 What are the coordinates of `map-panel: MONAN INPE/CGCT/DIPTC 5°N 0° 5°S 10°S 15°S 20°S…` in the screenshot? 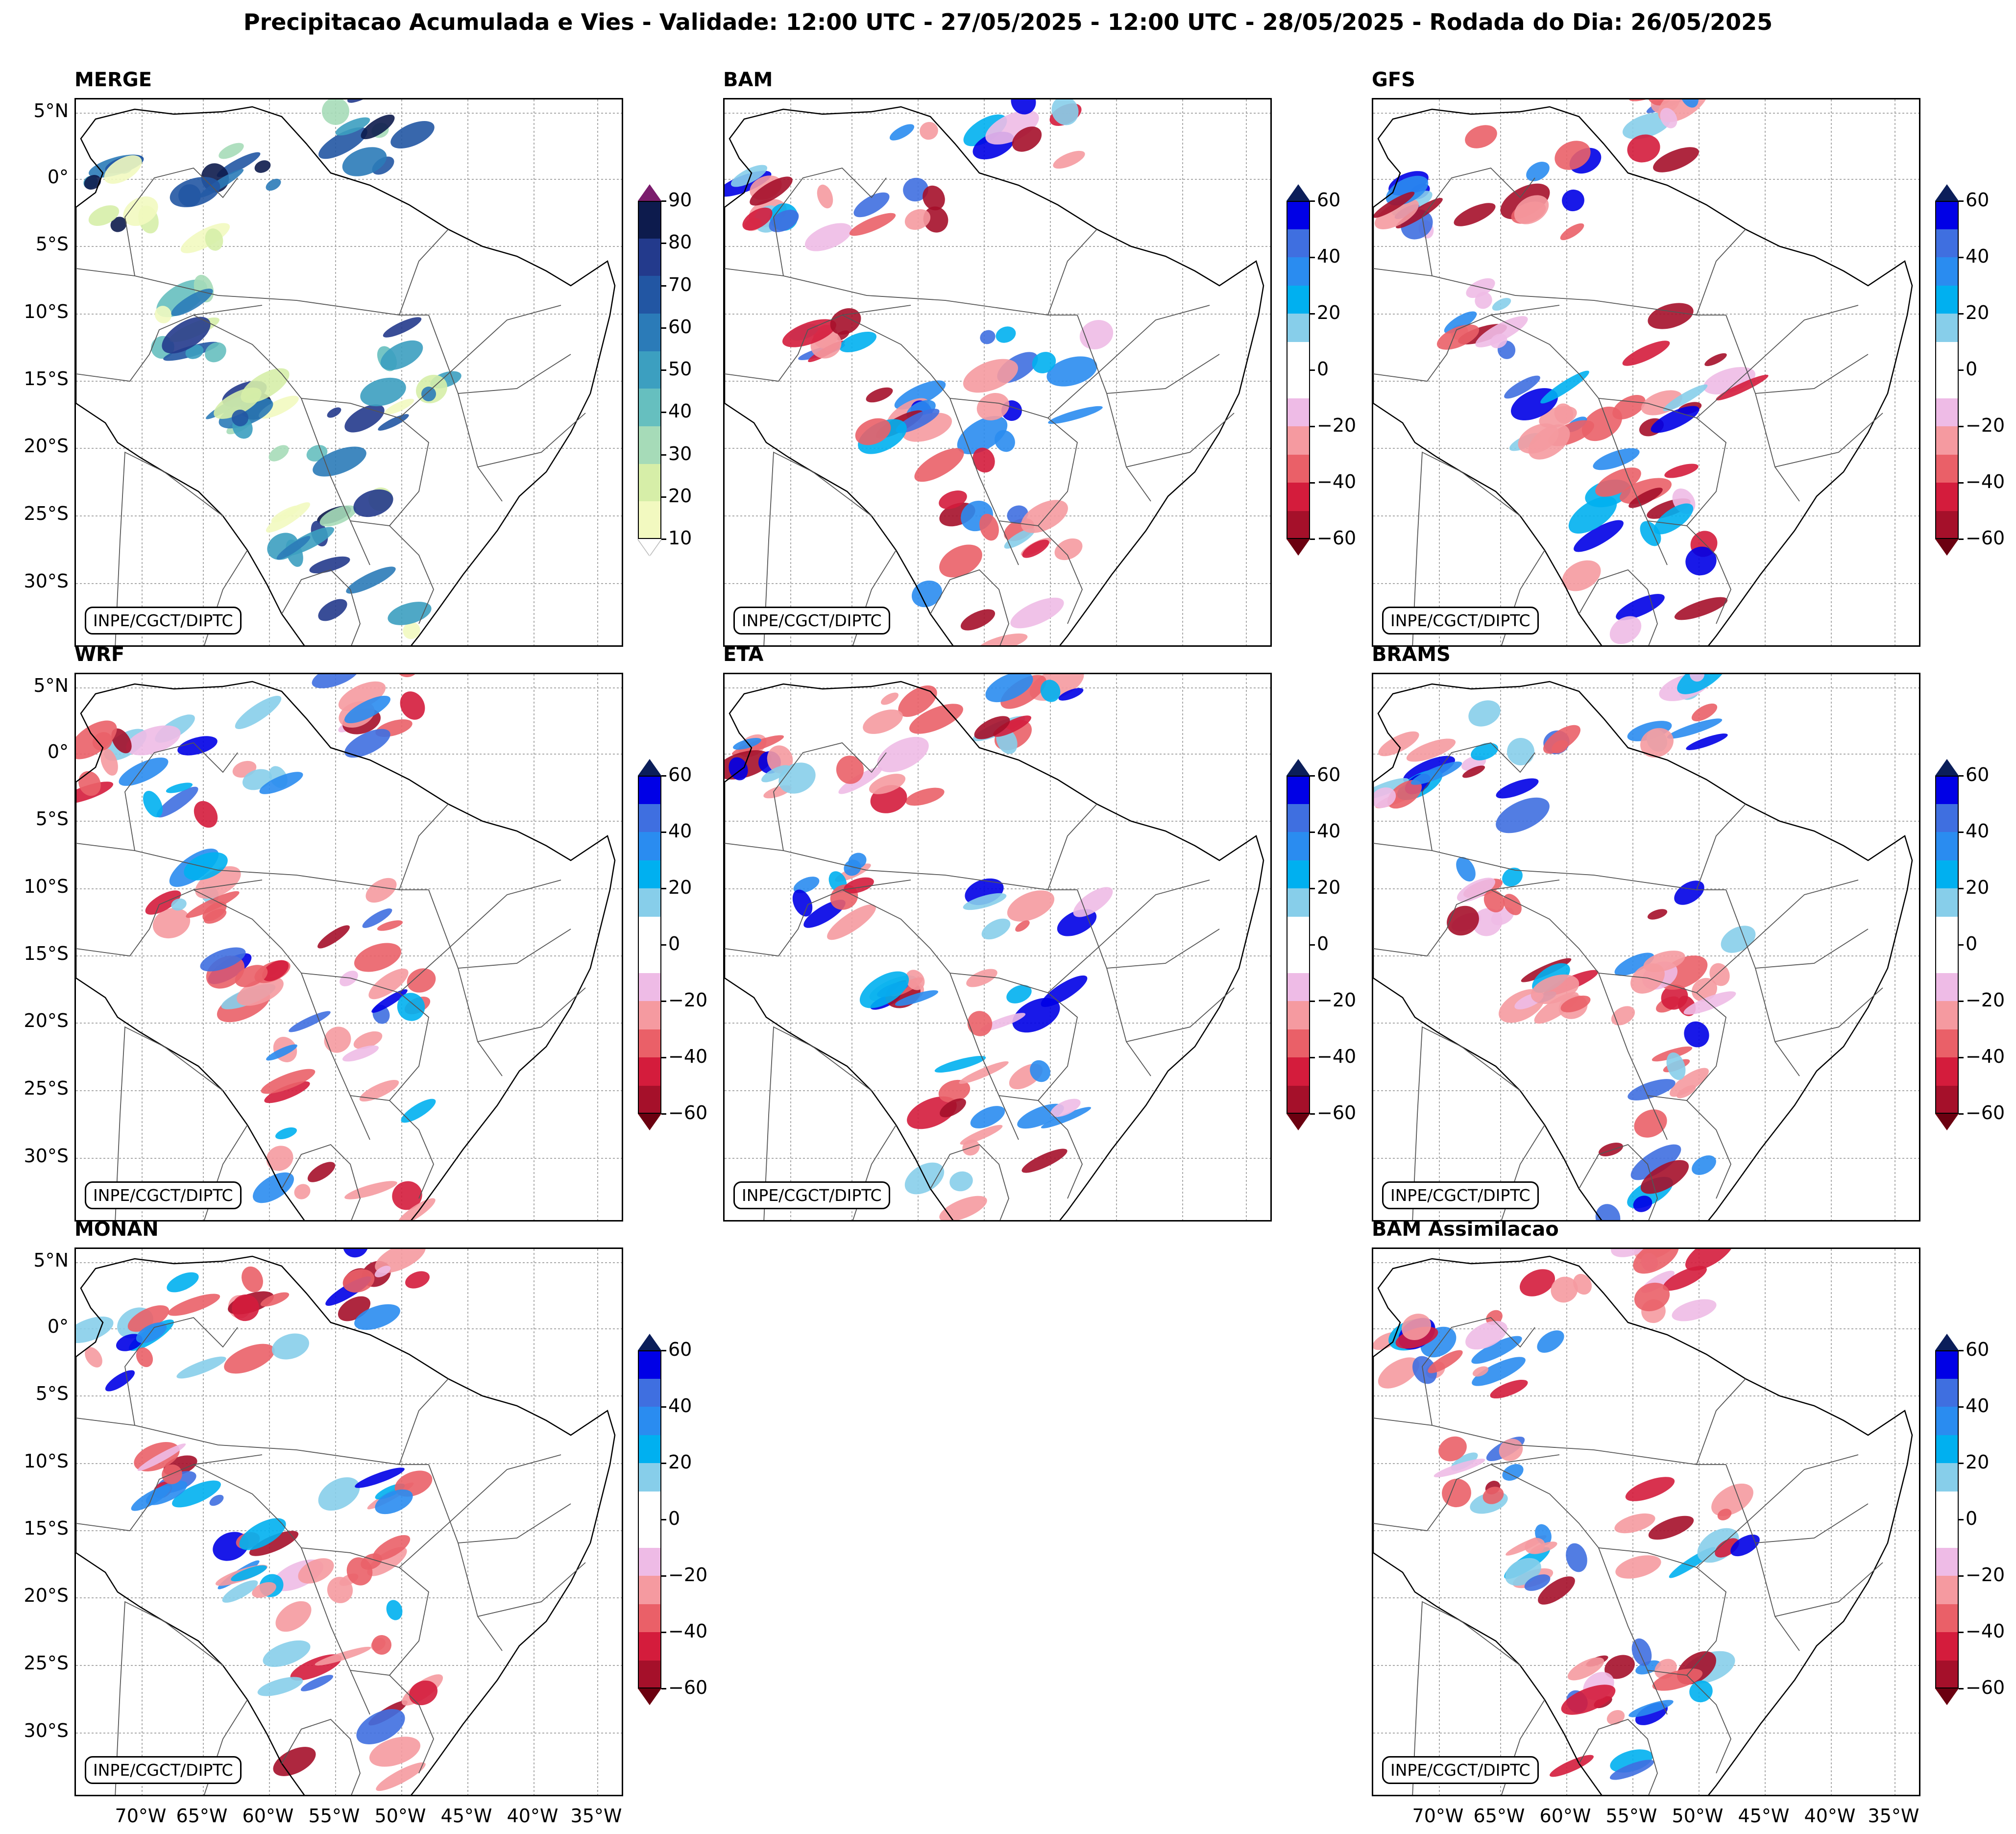 It's located at (366, 1522).